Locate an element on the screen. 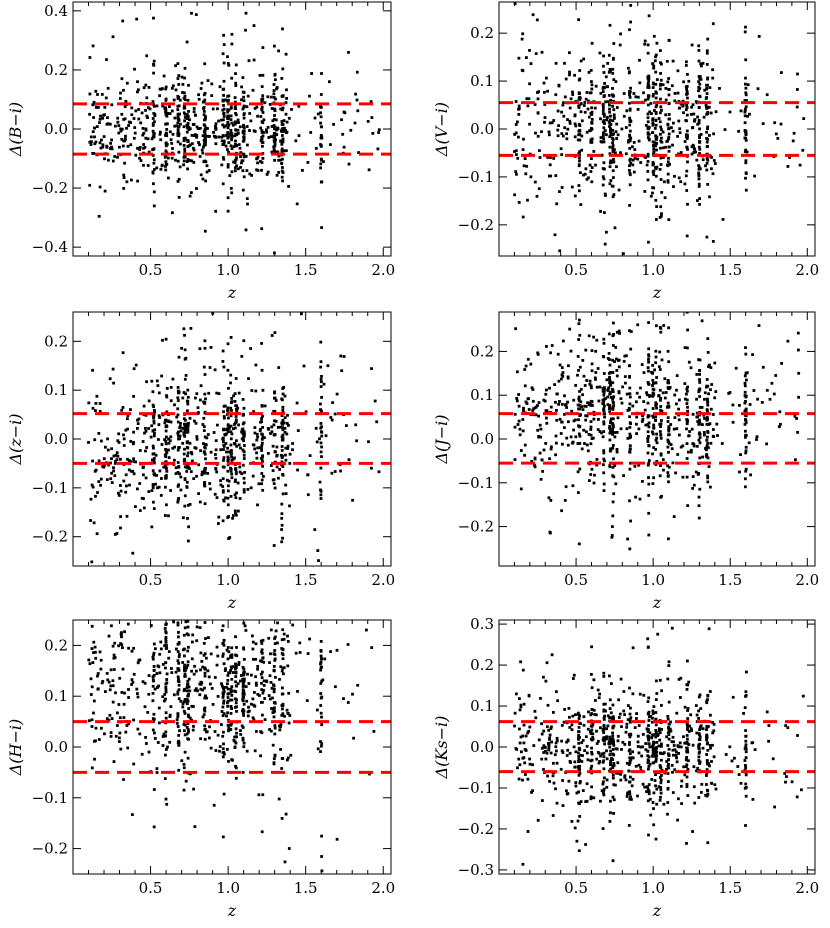 The width and height of the screenshot is (830, 928). x-tick-label: 0.5 is located at coordinates (151, 580).